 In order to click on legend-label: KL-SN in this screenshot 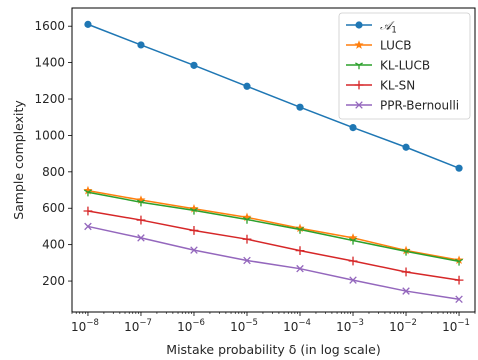, I will do `click(397, 86)`.